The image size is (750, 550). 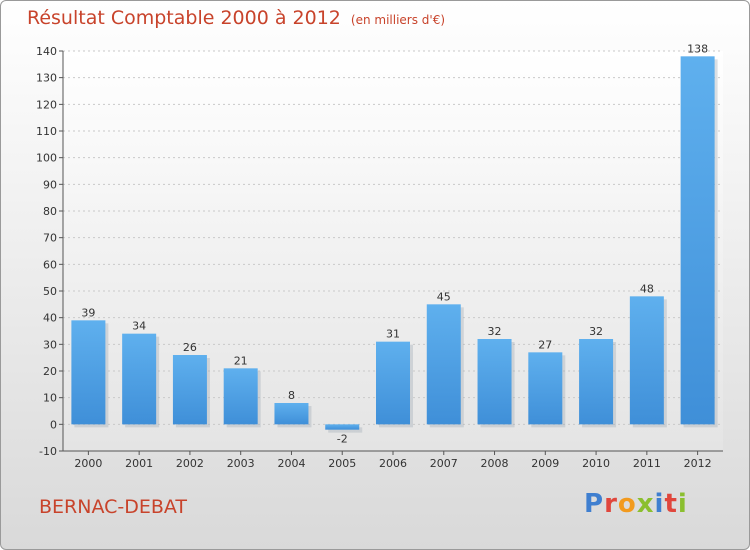 What do you see at coordinates (190, 347) in the screenshot?
I see `data-label: 26` at bounding box center [190, 347].